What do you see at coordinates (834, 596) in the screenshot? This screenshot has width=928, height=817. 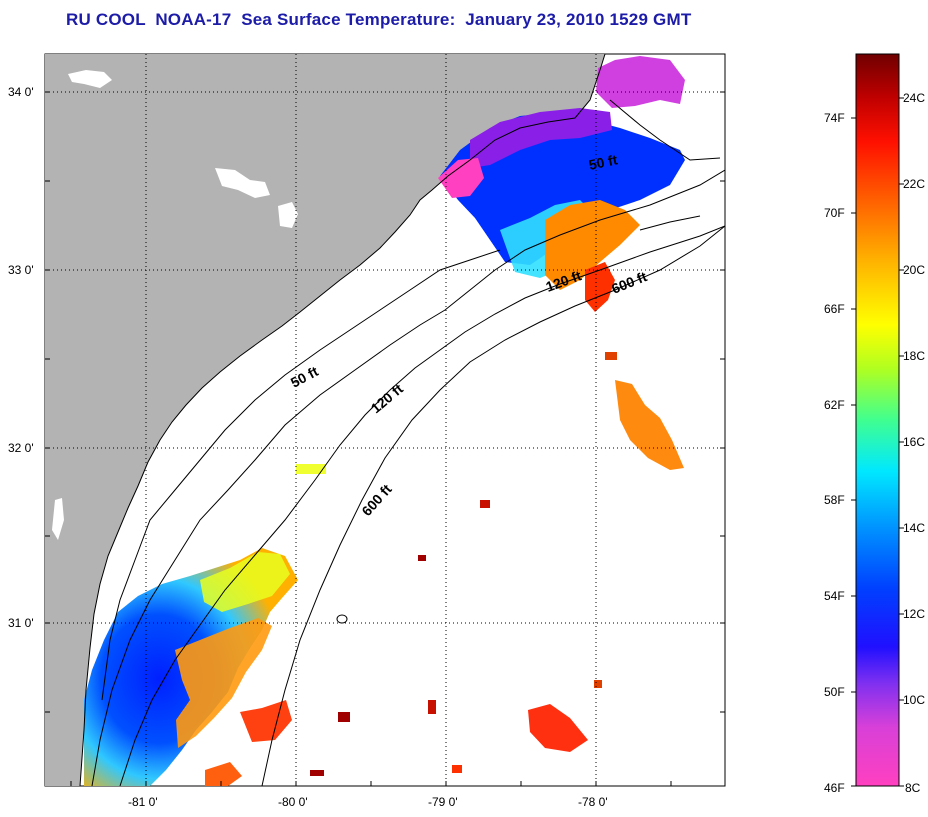 I see `colorbar-f-label: 54F` at bounding box center [834, 596].